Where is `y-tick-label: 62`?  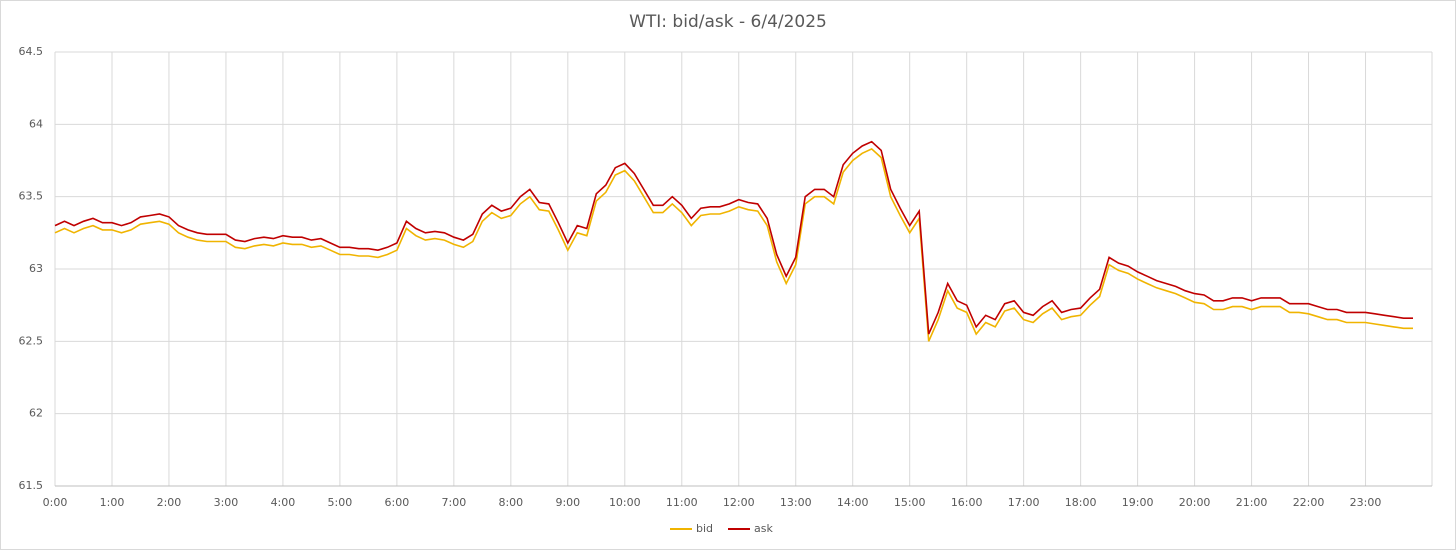 y-tick-label: 62 is located at coordinates (36, 413).